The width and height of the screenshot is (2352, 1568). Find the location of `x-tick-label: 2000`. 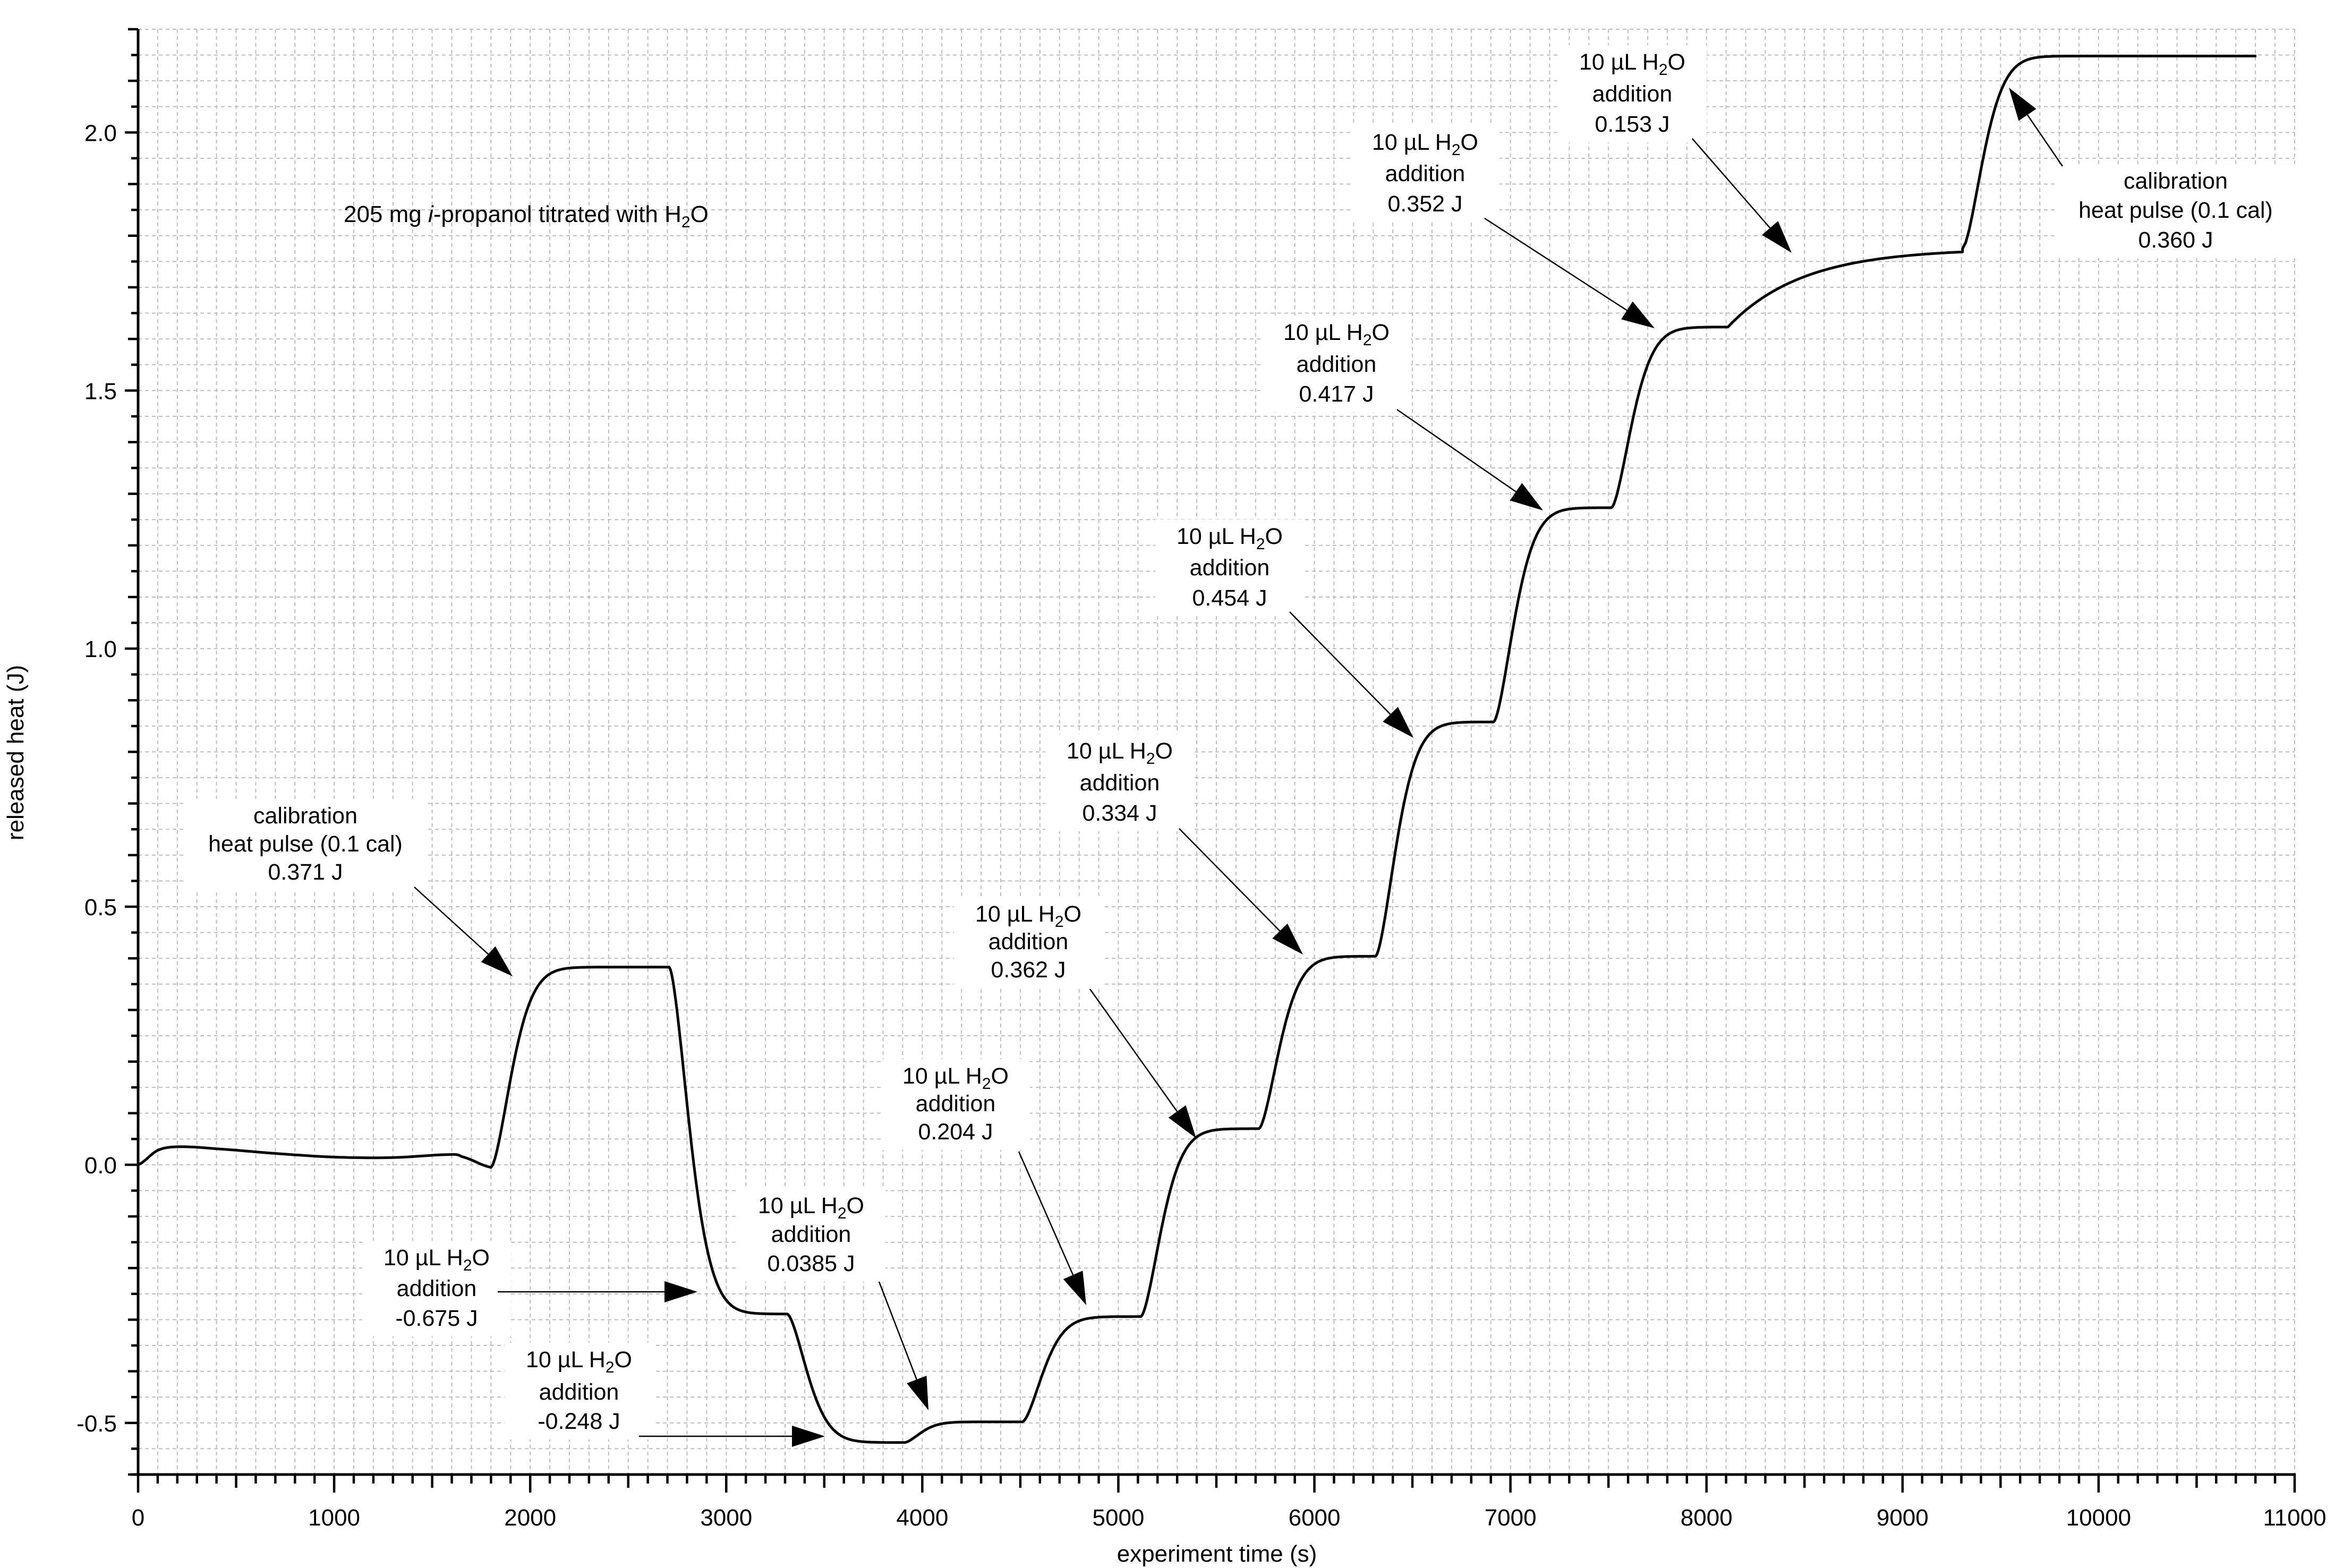

x-tick-label: 2000 is located at coordinates (530, 1518).